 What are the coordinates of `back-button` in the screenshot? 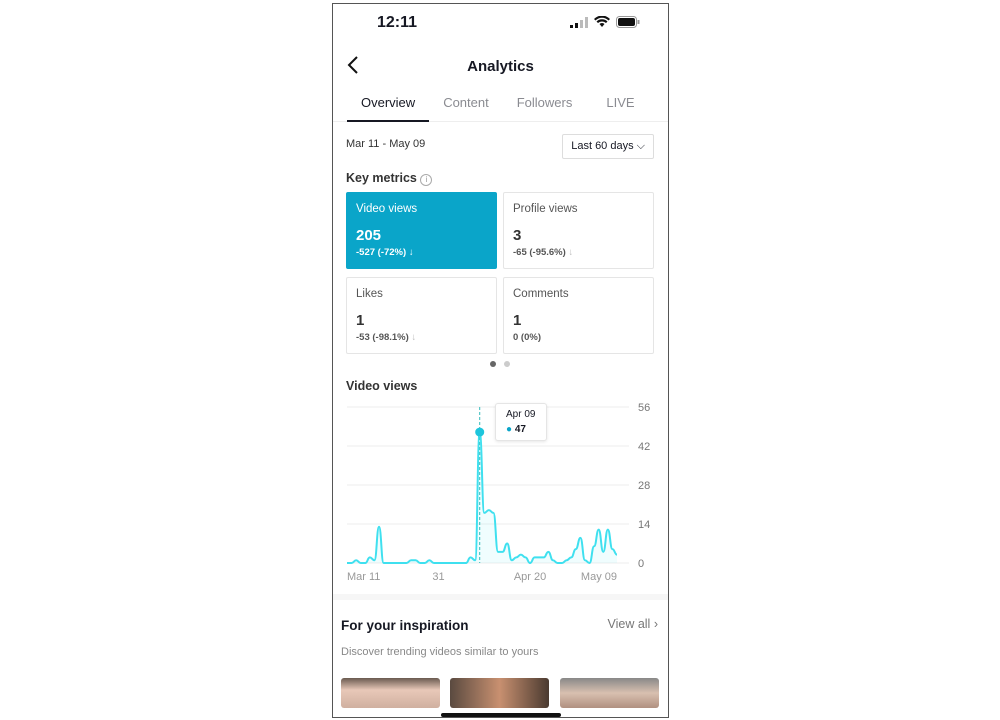 It's located at (353, 68).